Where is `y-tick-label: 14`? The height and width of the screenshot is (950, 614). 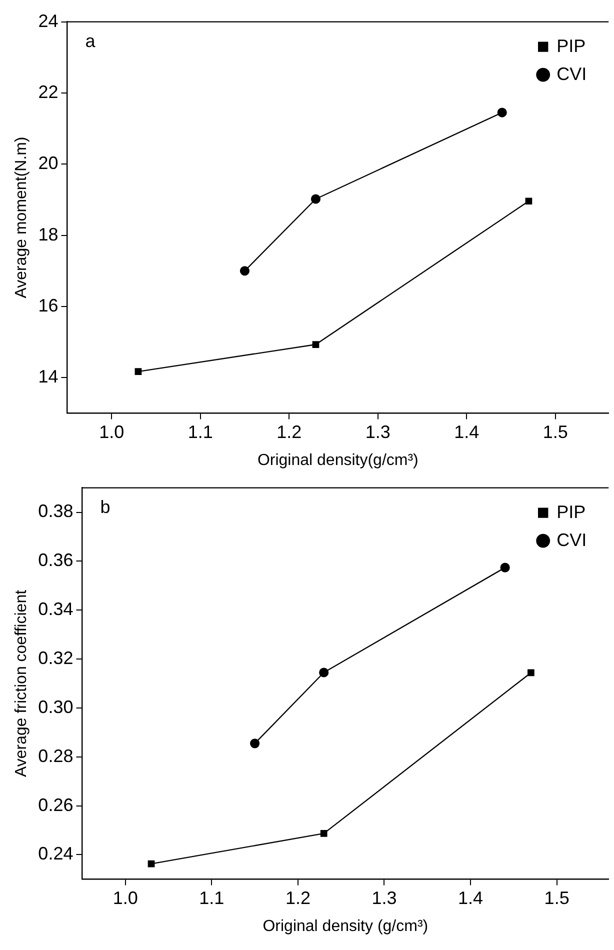
y-tick-label: 14 is located at coordinates (48, 376).